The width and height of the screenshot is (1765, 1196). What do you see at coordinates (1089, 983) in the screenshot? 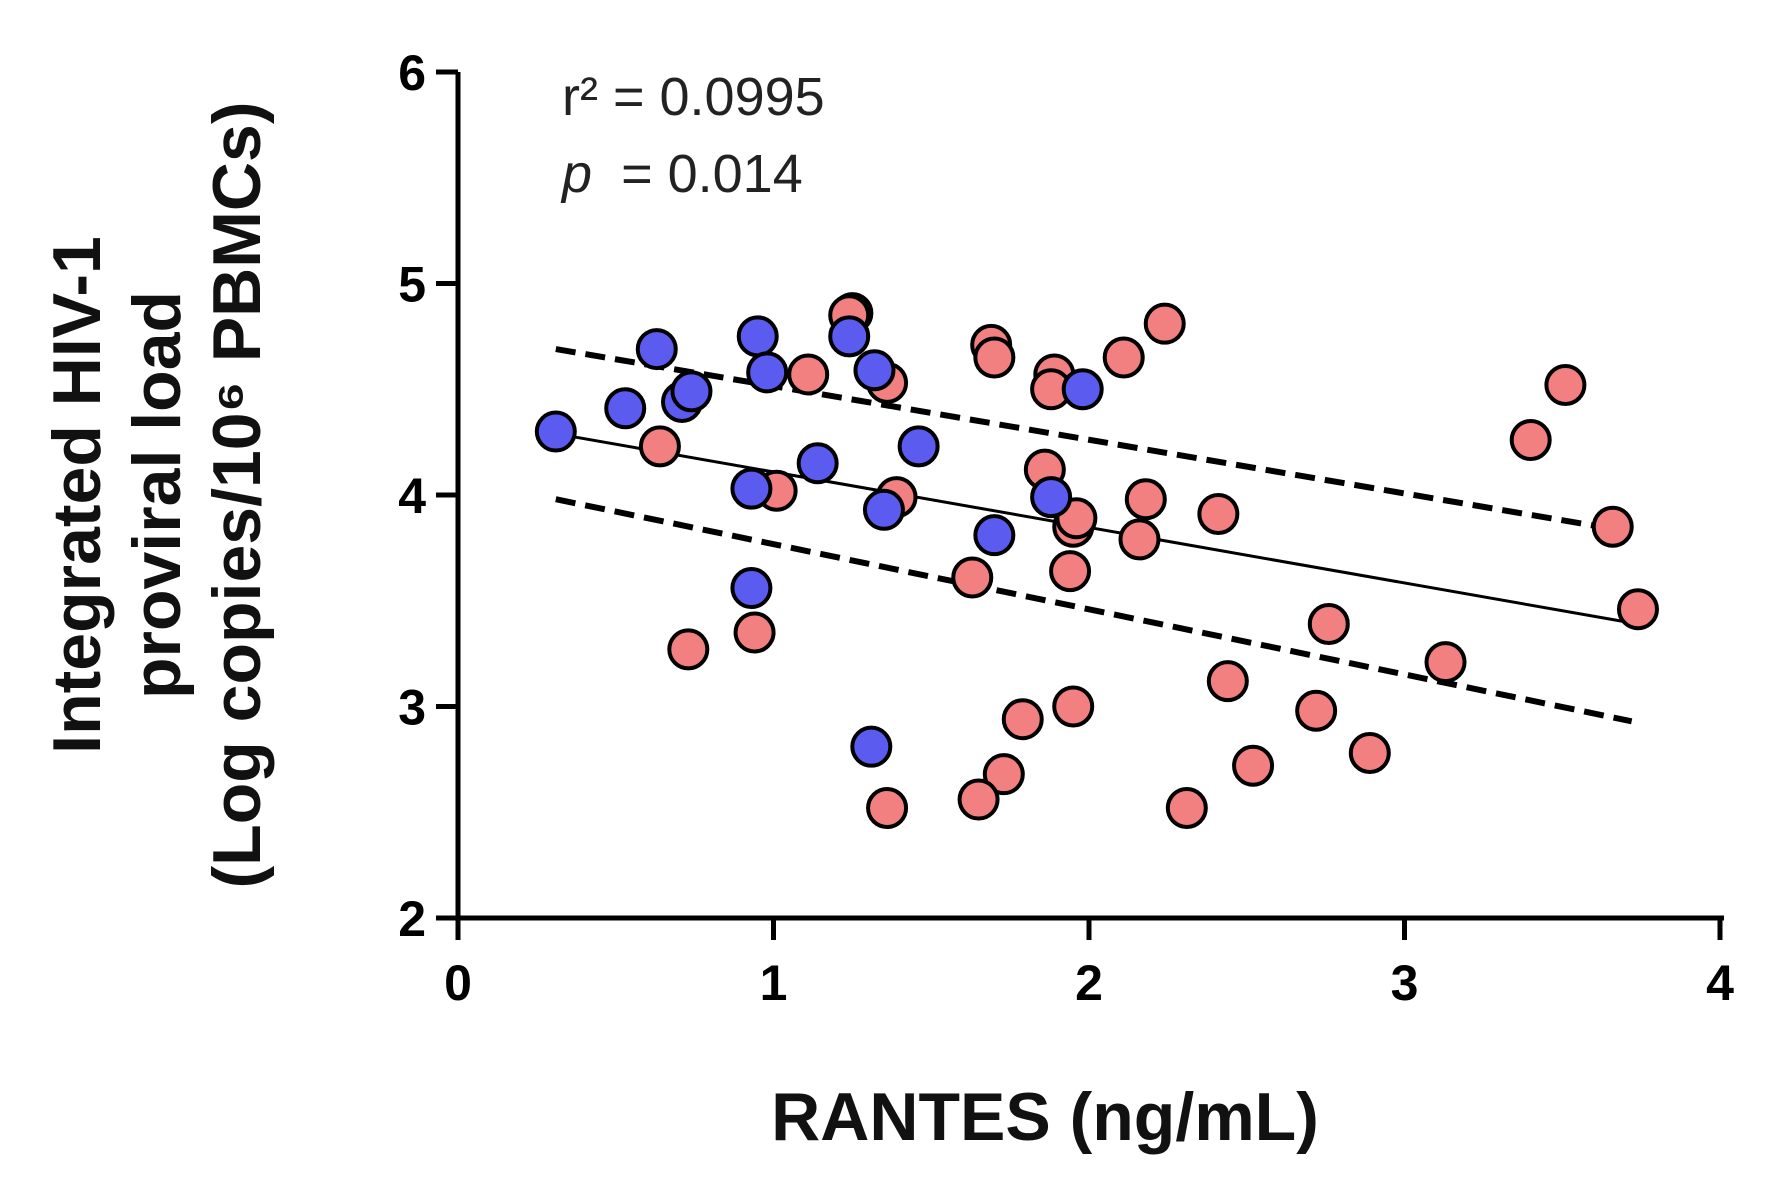
I see `x-tick-label: 2` at bounding box center [1089, 983].